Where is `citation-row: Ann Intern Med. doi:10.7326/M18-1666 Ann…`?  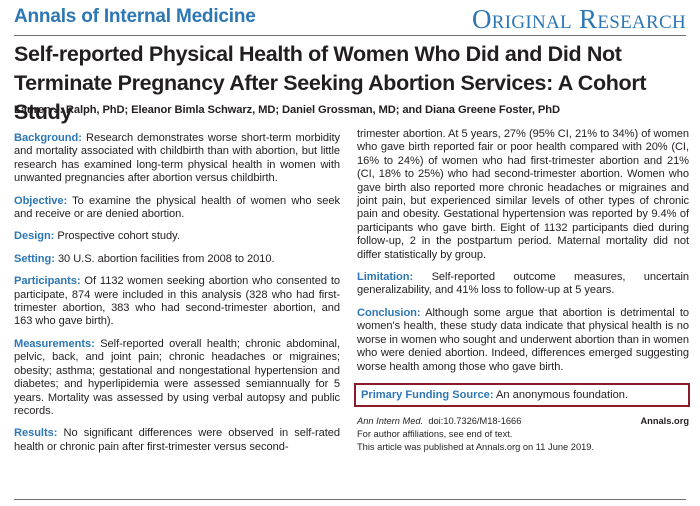
citation-row: Ann Intern Med. doi:10.7326/M18-1666 Ann… is located at coordinates (523, 421).